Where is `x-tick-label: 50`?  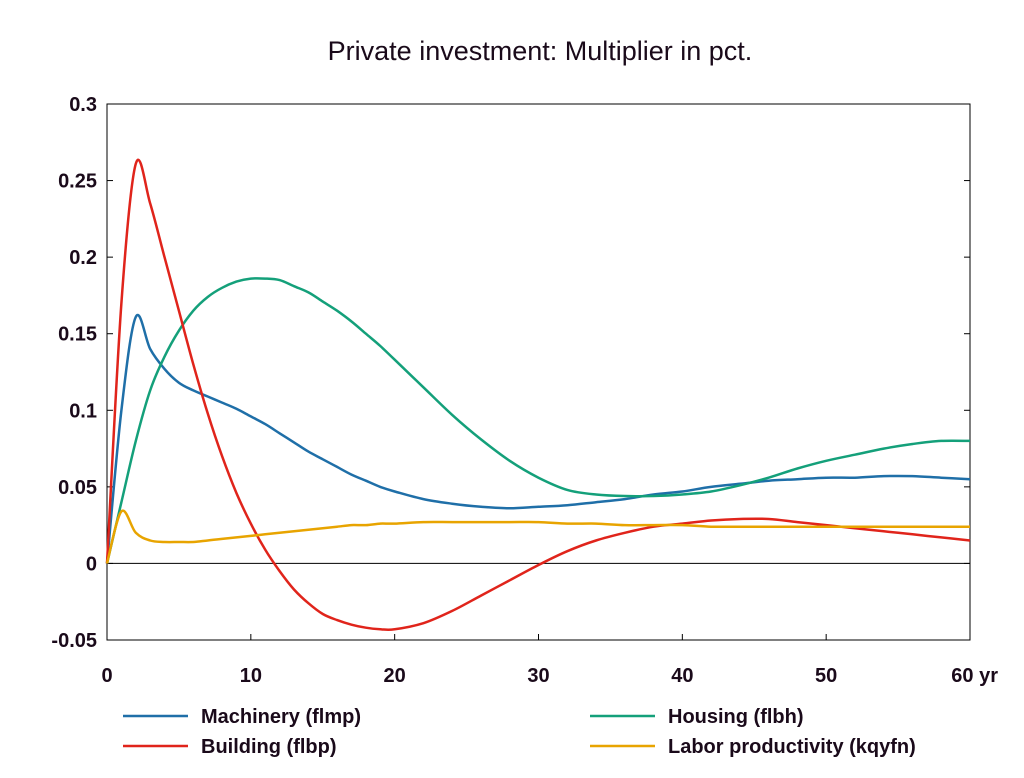
x-tick-label: 50 is located at coordinates (826, 676).